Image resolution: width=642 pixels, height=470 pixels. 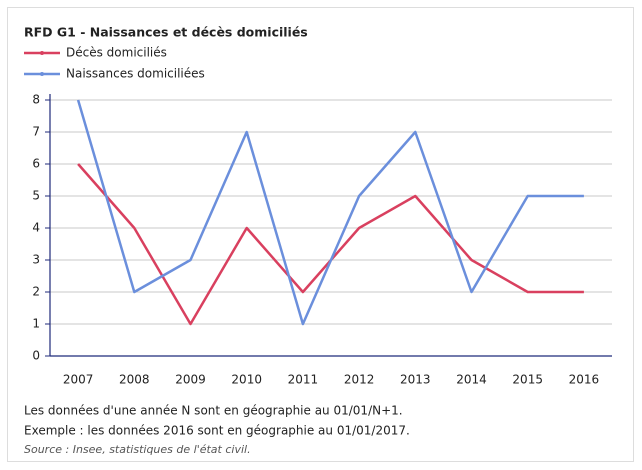 What do you see at coordinates (471, 380) in the screenshot?
I see `x-tick-label: 2014` at bounding box center [471, 380].